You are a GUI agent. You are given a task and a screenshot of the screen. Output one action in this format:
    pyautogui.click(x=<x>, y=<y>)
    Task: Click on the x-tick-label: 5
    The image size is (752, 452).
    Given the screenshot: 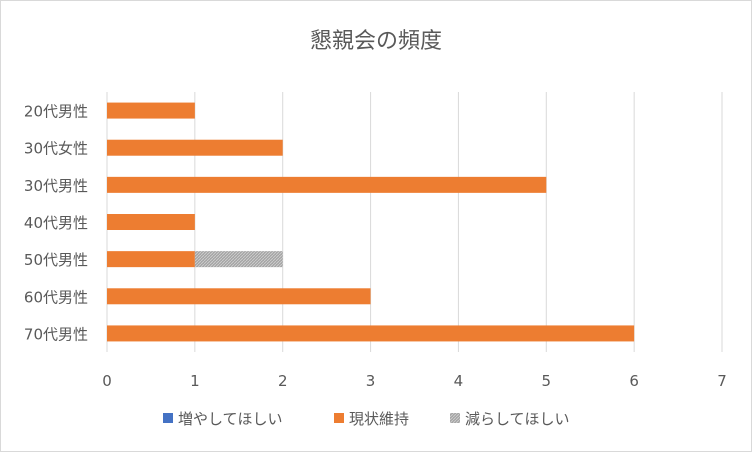 What is the action you would take?
    pyautogui.click(x=547, y=381)
    